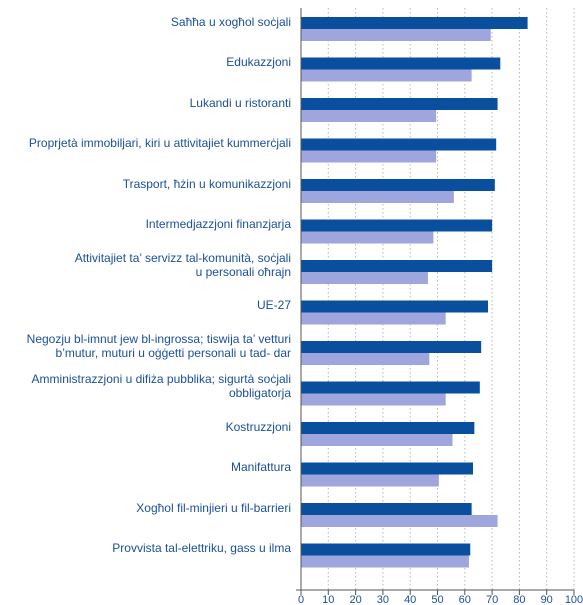 Image resolution: width=583 pixels, height=605 pixels. Describe the element at coordinates (519, 599) in the screenshot. I see `x-tick-label: 80` at that location.